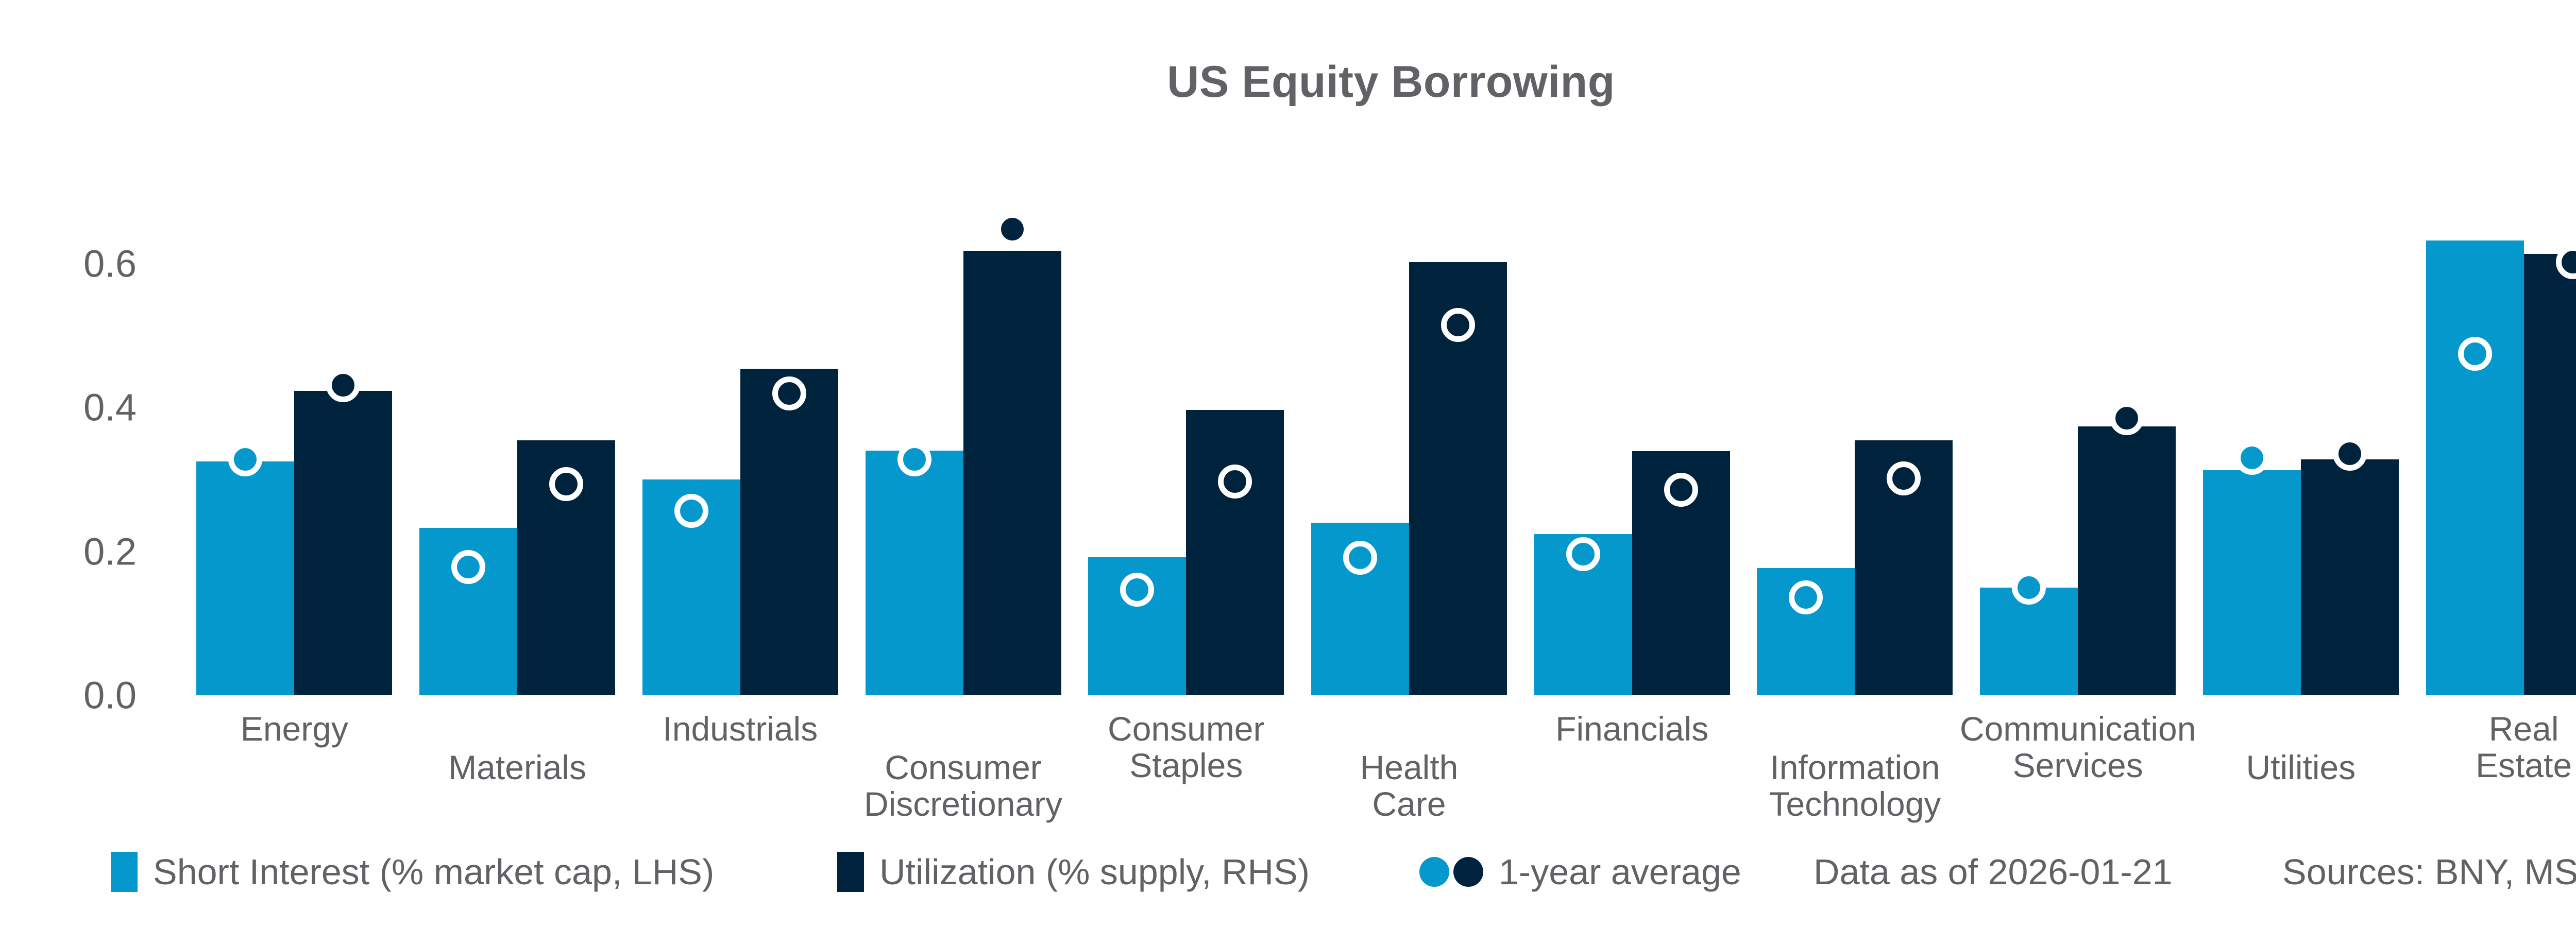  Describe the element at coordinates (740, 729) in the screenshot. I see `x-axis-category-label: Industrials` at that location.